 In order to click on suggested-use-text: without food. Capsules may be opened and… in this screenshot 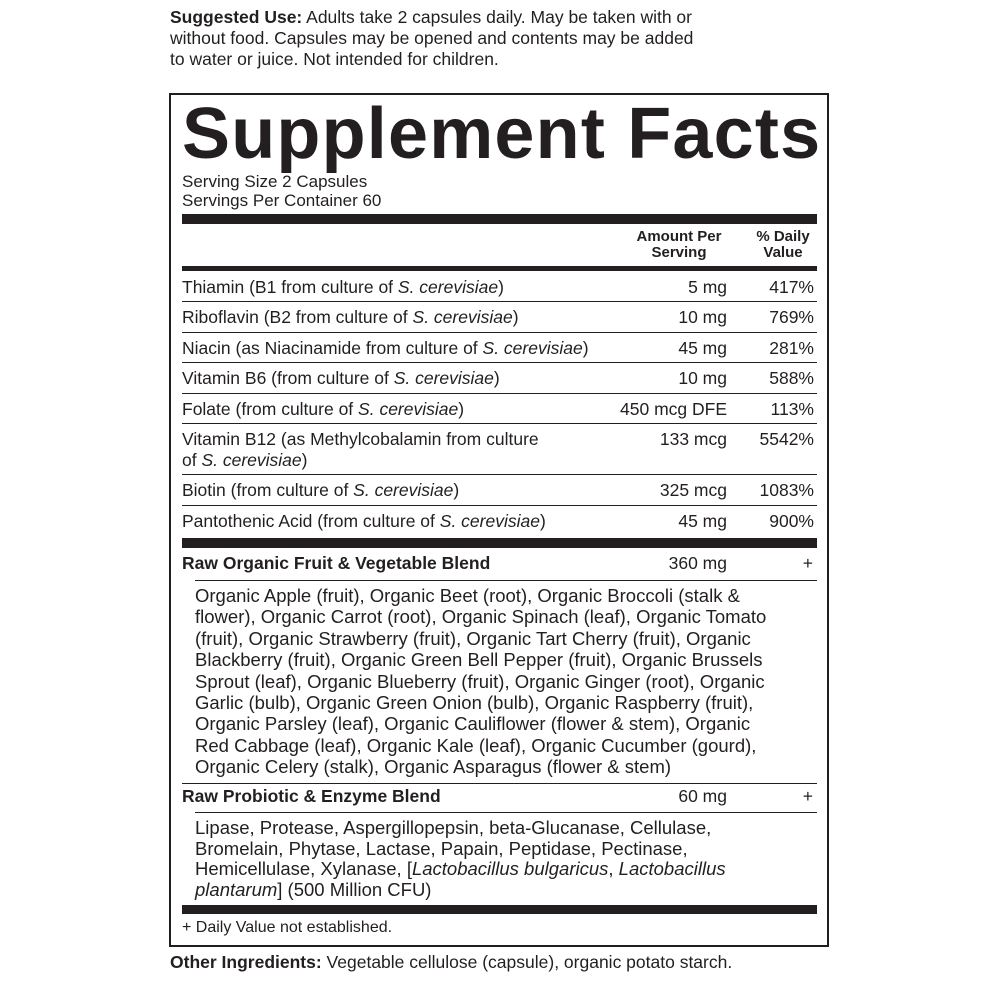, I will do `click(432, 38)`.